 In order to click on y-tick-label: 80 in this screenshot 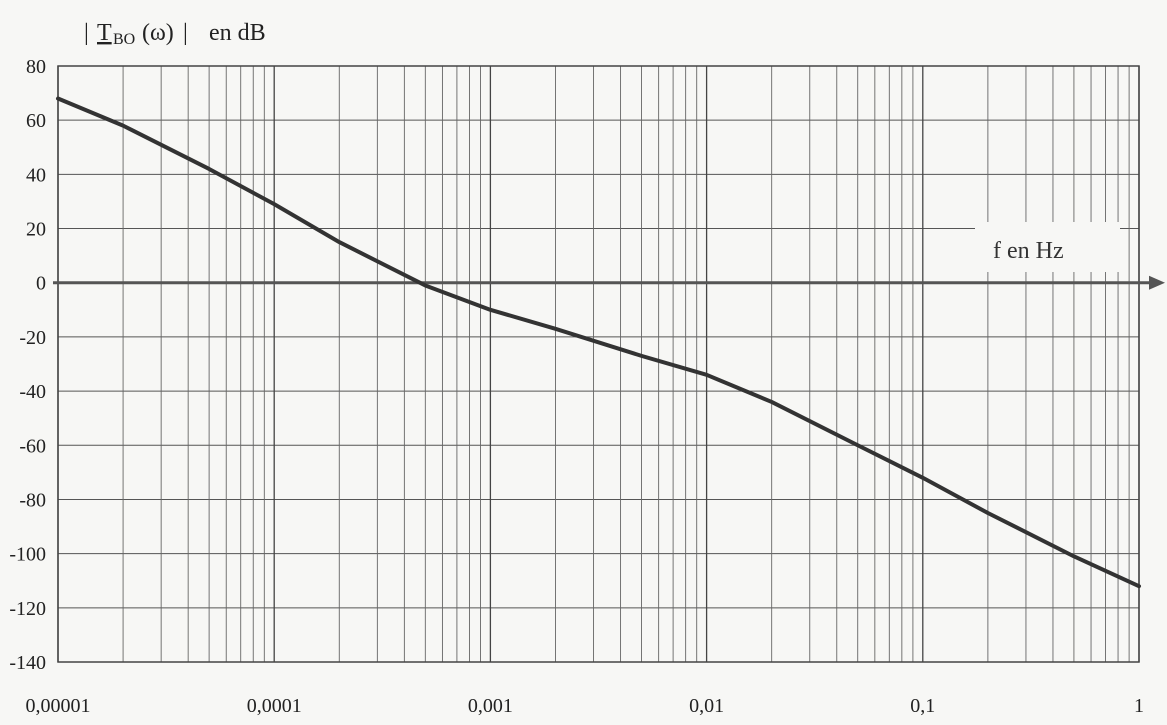, I will do `click(36, 67)`.